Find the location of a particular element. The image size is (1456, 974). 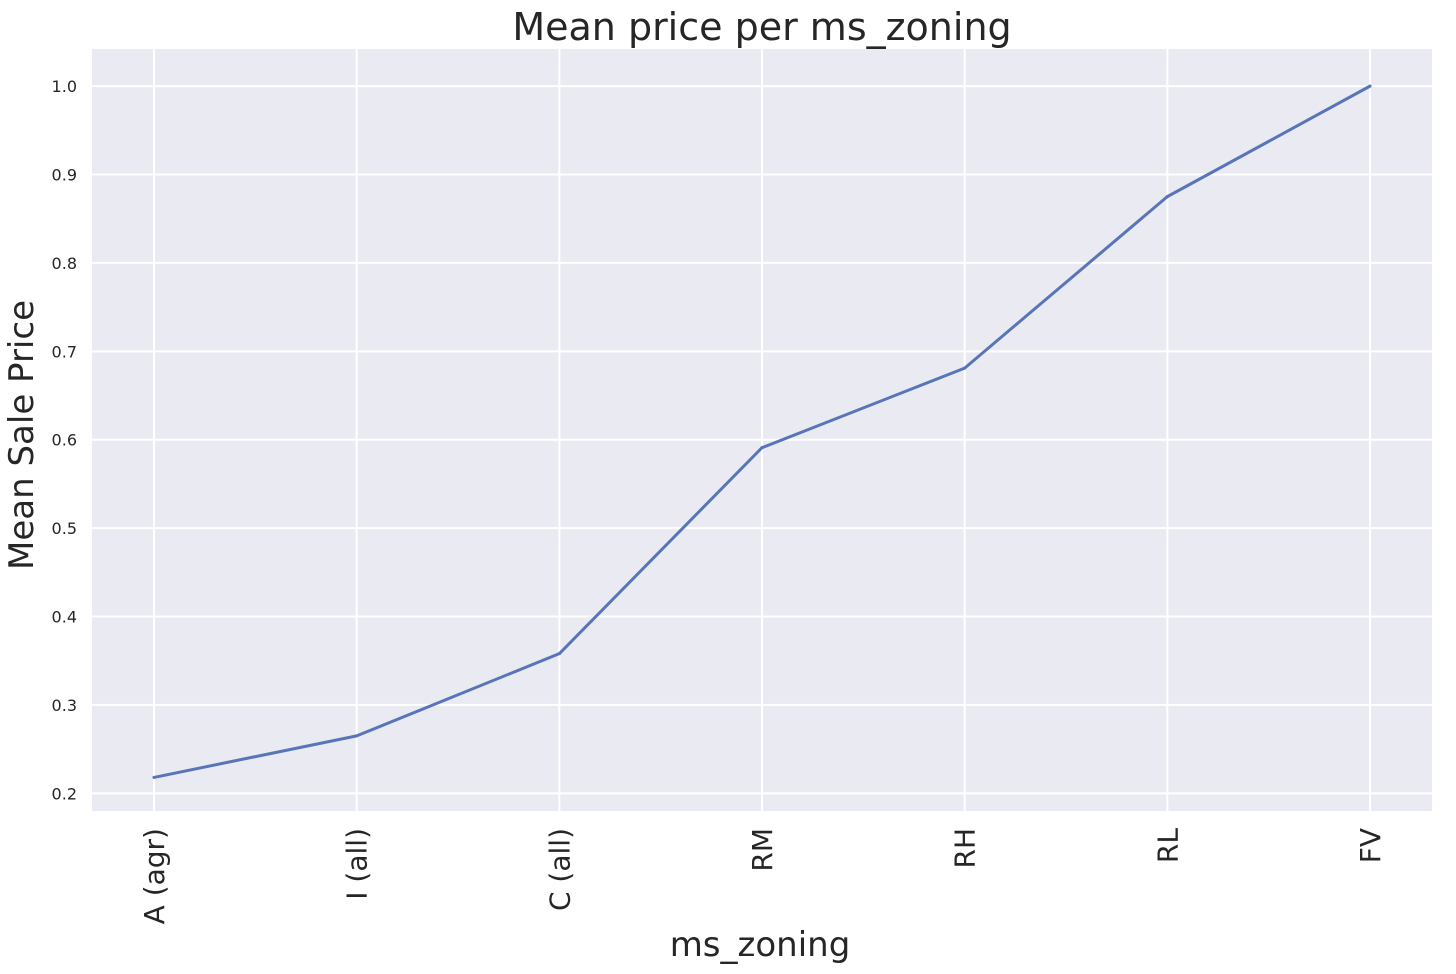

y-tick-label: 0.4 is located at coordinates (64, 617).